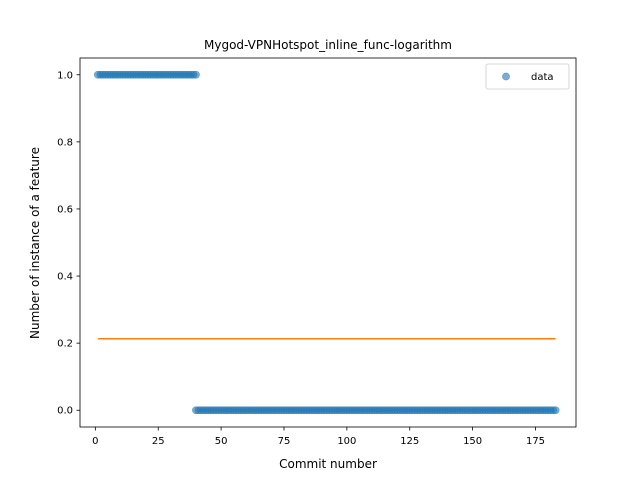  I want to click on legend-label: data, so click(542, 77).